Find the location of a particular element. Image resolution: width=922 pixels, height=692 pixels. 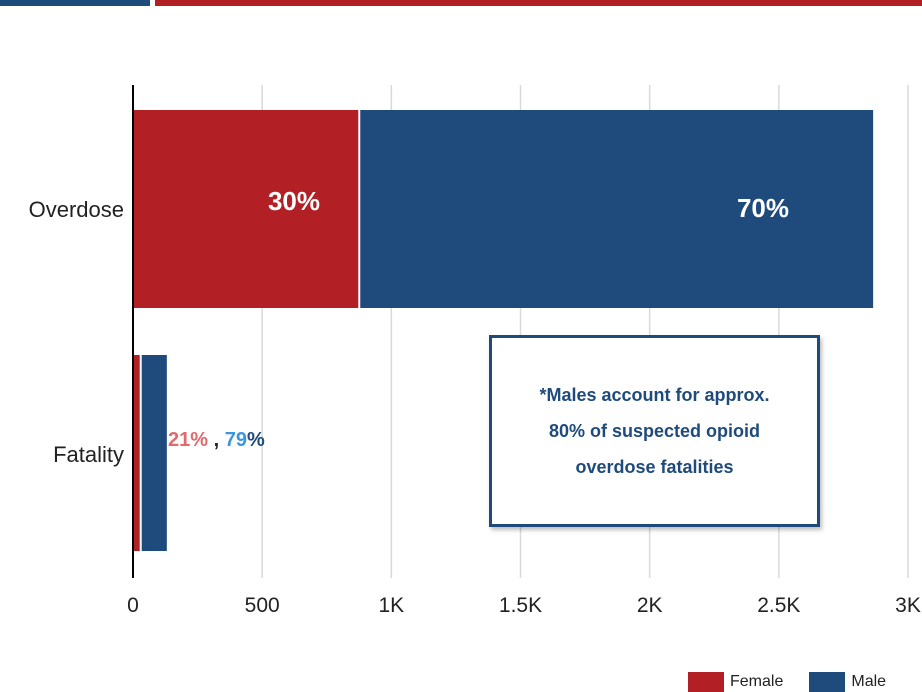

fatality-percent-label: 21% , 79% is located at coordinates (216, 440).